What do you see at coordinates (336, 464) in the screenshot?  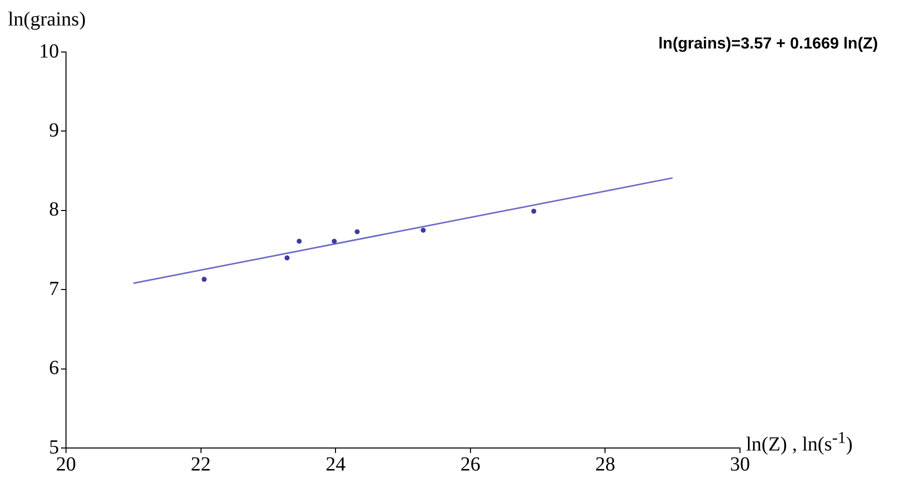 I see `x-tick-label: 24` at bounding box center [336, 464].